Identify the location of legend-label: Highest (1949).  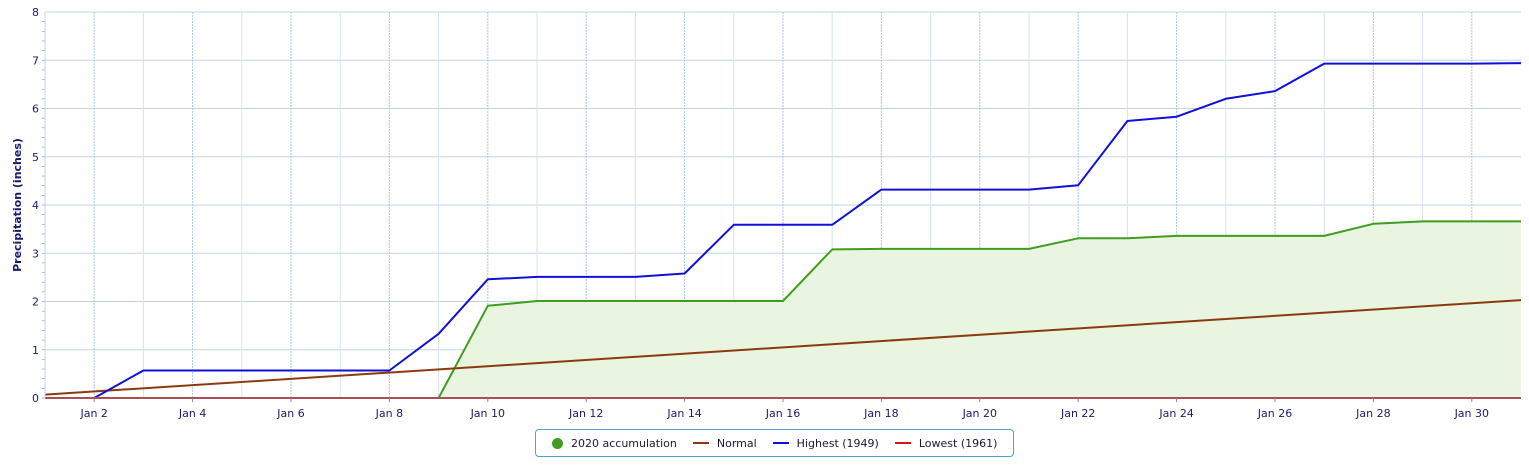
(837, 443).